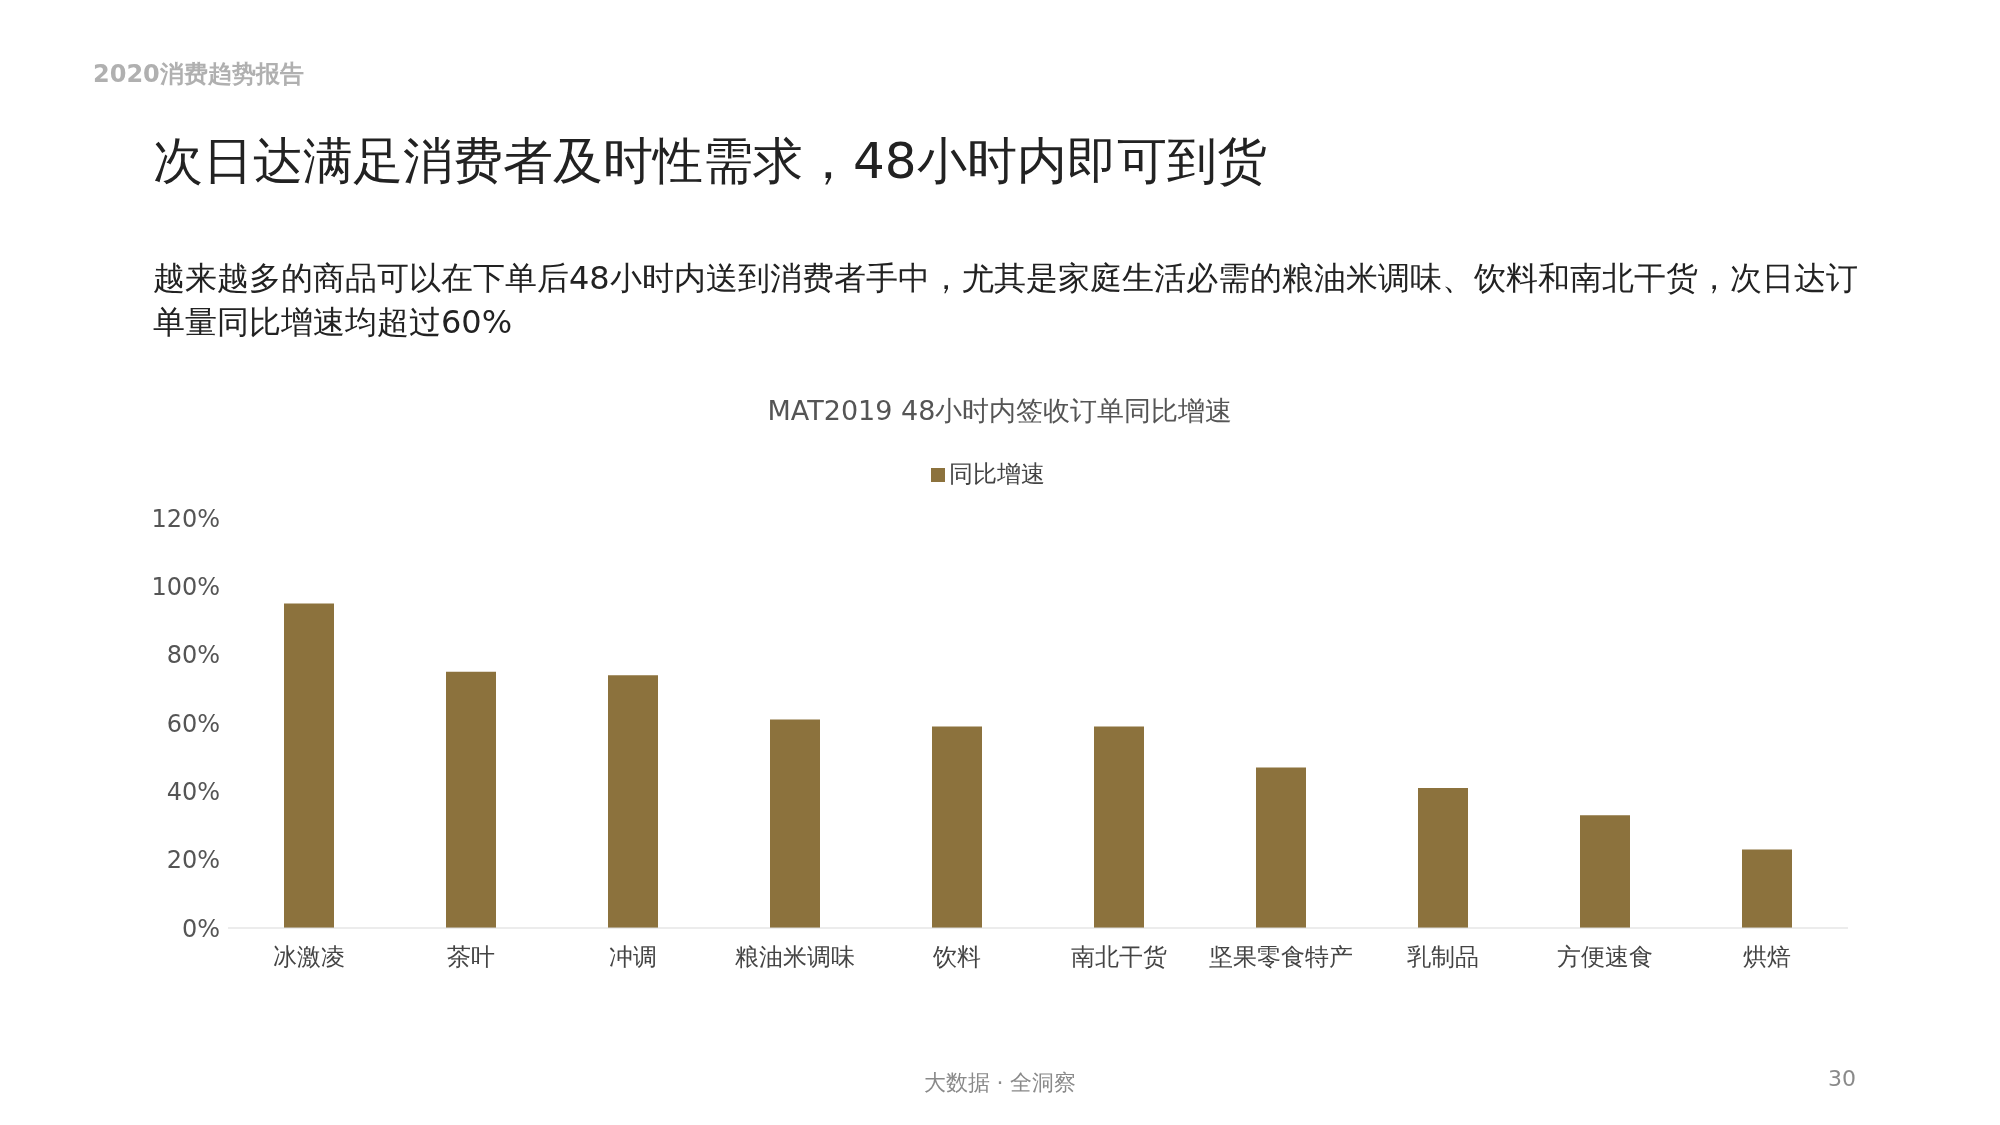  I want to click on x-tick-label: 乳制品, so click(1443, 957).